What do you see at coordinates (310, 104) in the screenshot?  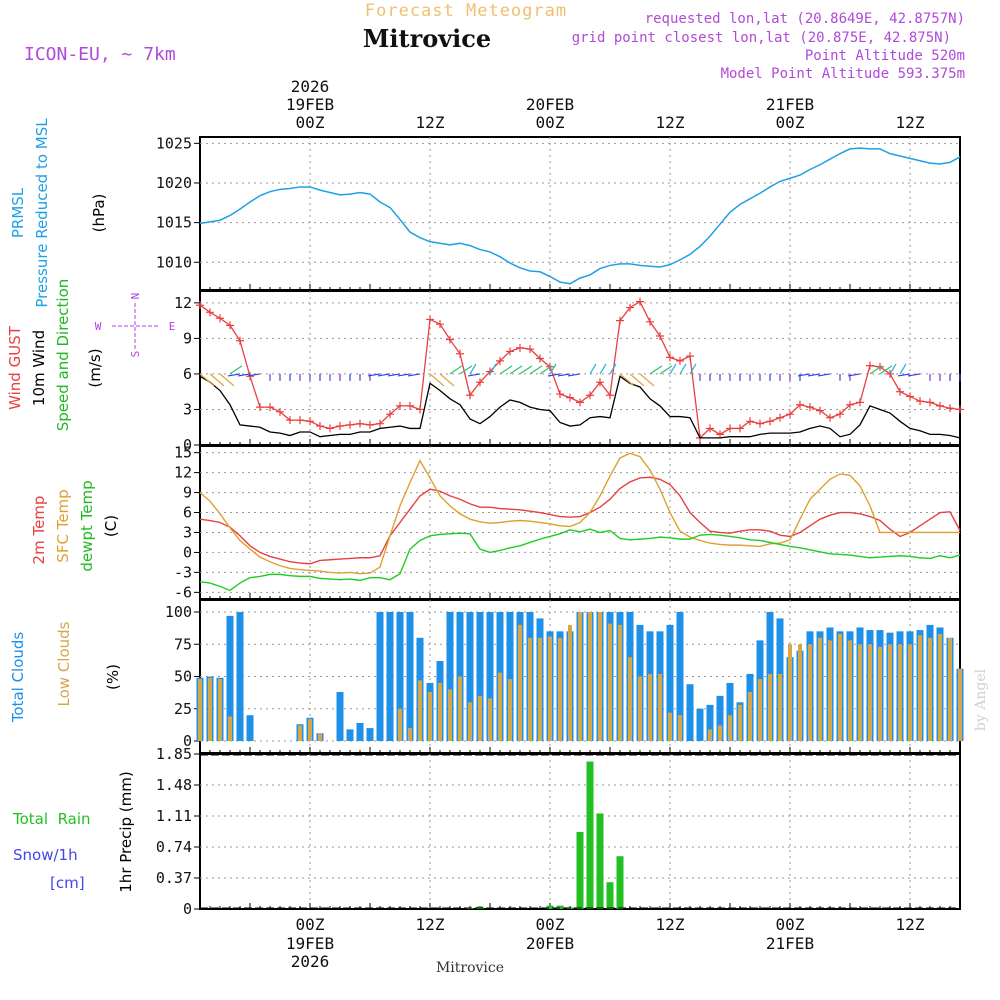 I see `top-date-label: 19FEB` at bounding box center [310, 104].